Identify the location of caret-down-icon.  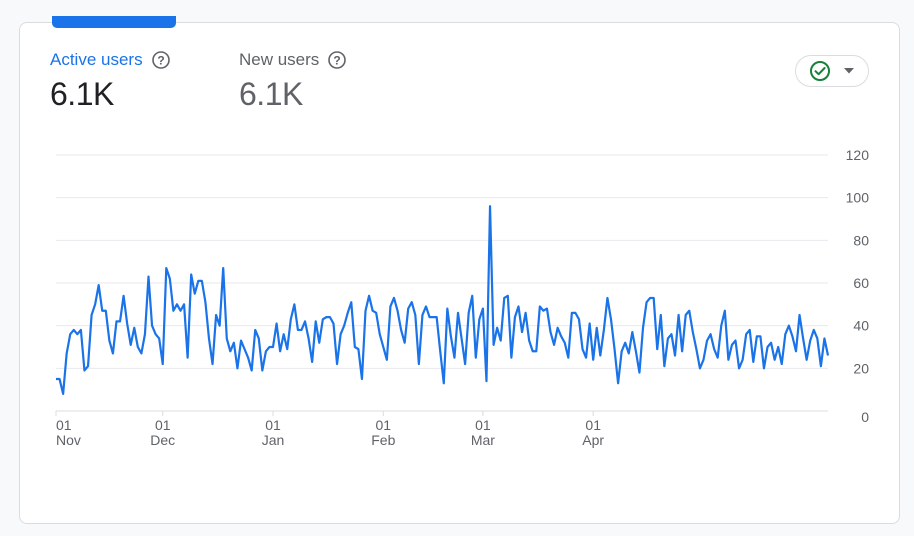
(849, 71).